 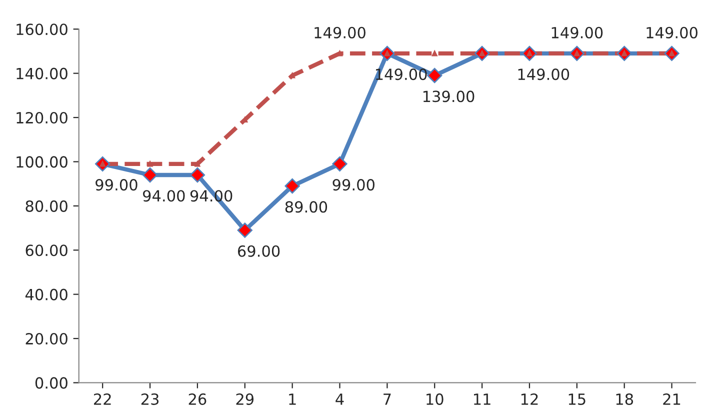 What do you see at coordinates (306, 207) in the screenshot?
I see `data-label: 89.00` at bounding box center [306, 207].